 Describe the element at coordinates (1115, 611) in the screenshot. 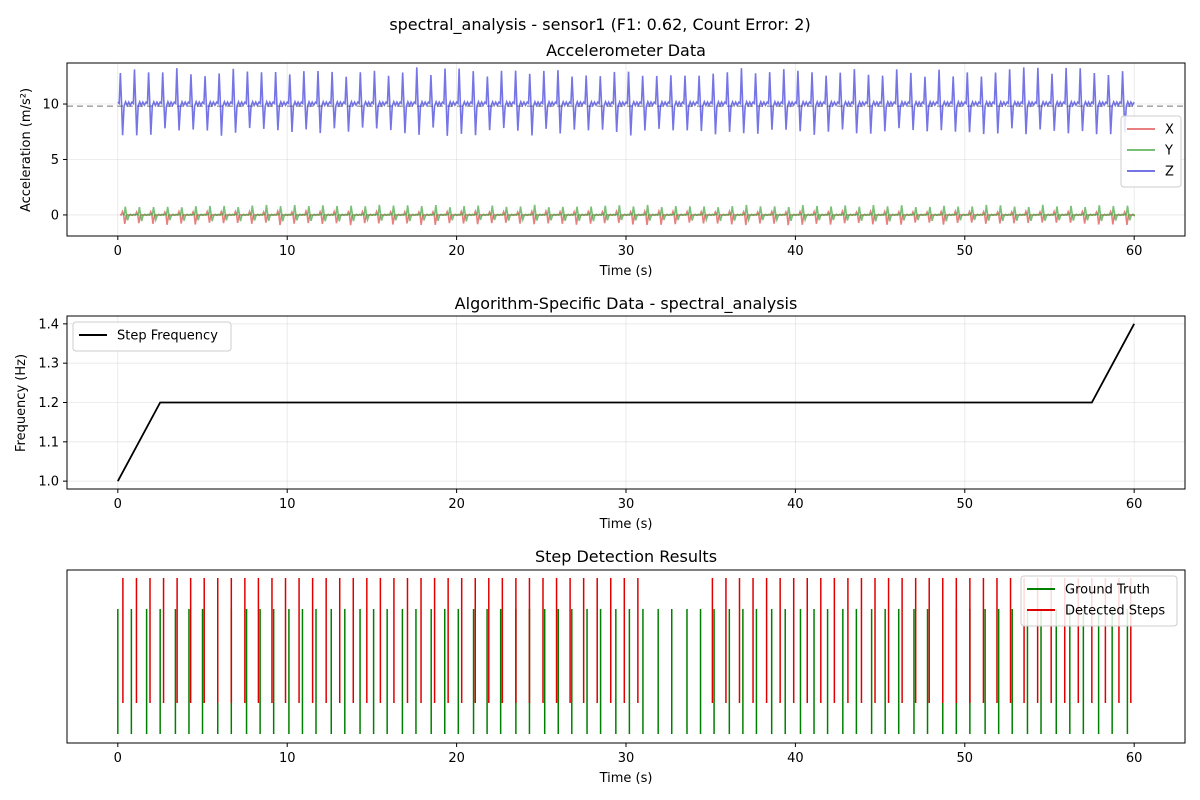

I see `legend-detected-steps-label: Detected Steps` at that location.